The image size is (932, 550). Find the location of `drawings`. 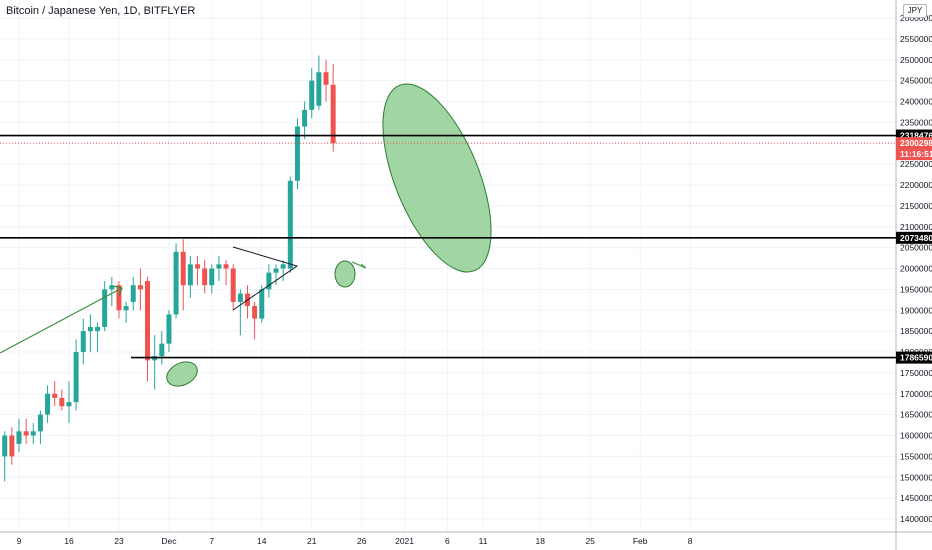

drawings is located at coordinates (183, 300).